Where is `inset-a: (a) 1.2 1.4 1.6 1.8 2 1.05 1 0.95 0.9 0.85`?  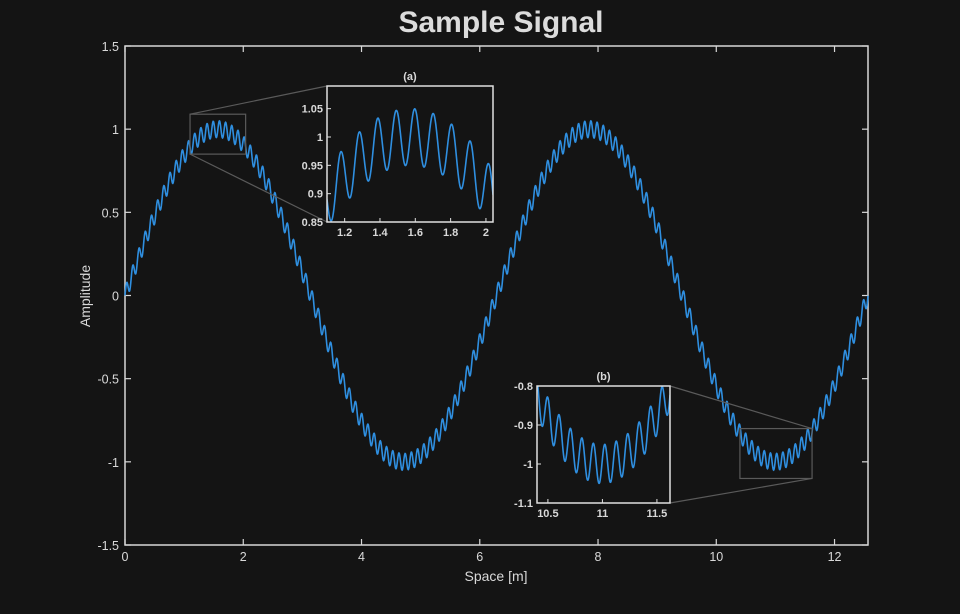 inset-a: (a) 1.2 1.4 1.6 1.8 2 1.05 1 0.95 0.9 0.85 is located at coordinates (398, 155).